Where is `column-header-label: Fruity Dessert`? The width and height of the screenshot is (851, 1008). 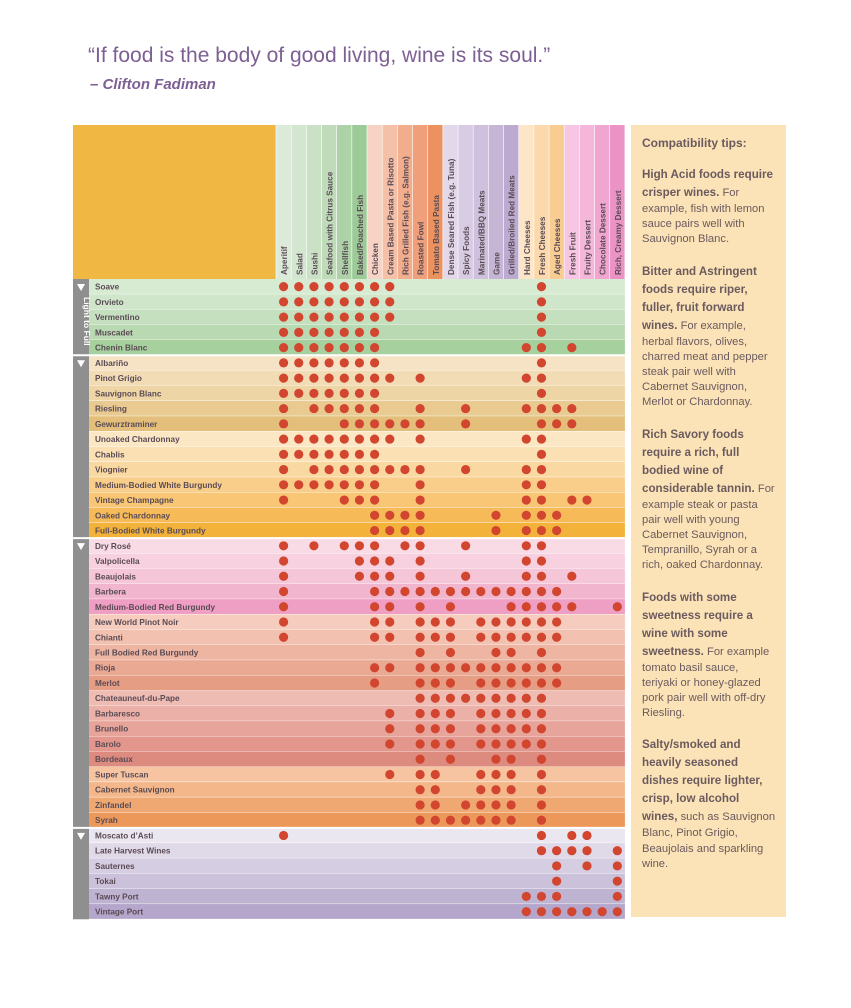 column-header-label: Fruity Dessert is located at coordinates (587, 247).